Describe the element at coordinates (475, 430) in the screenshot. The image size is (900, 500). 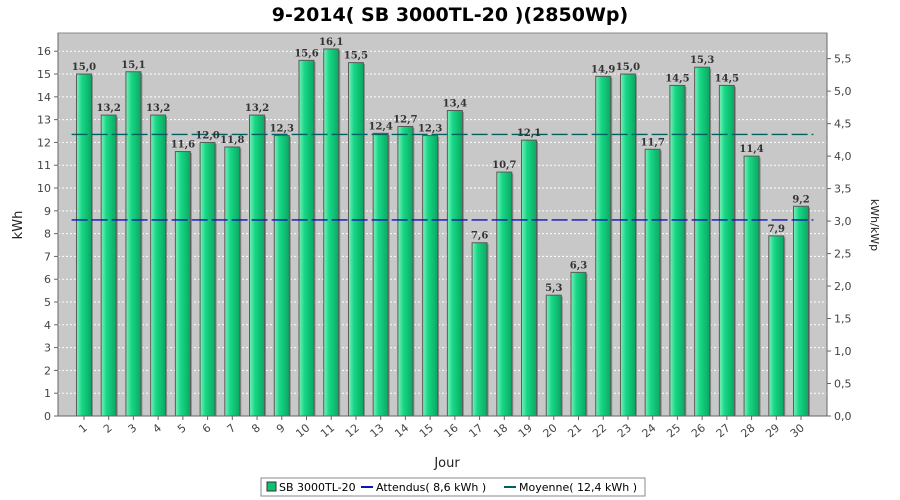
I see `x-tick-label: 17` at that location.